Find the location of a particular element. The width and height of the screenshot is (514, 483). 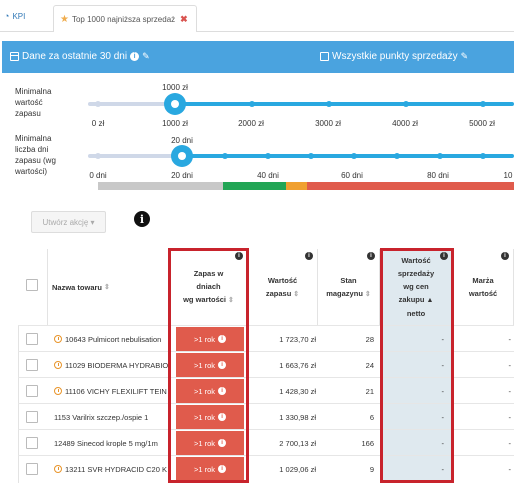

header-line: dniach is located at coordinates (208, 286).